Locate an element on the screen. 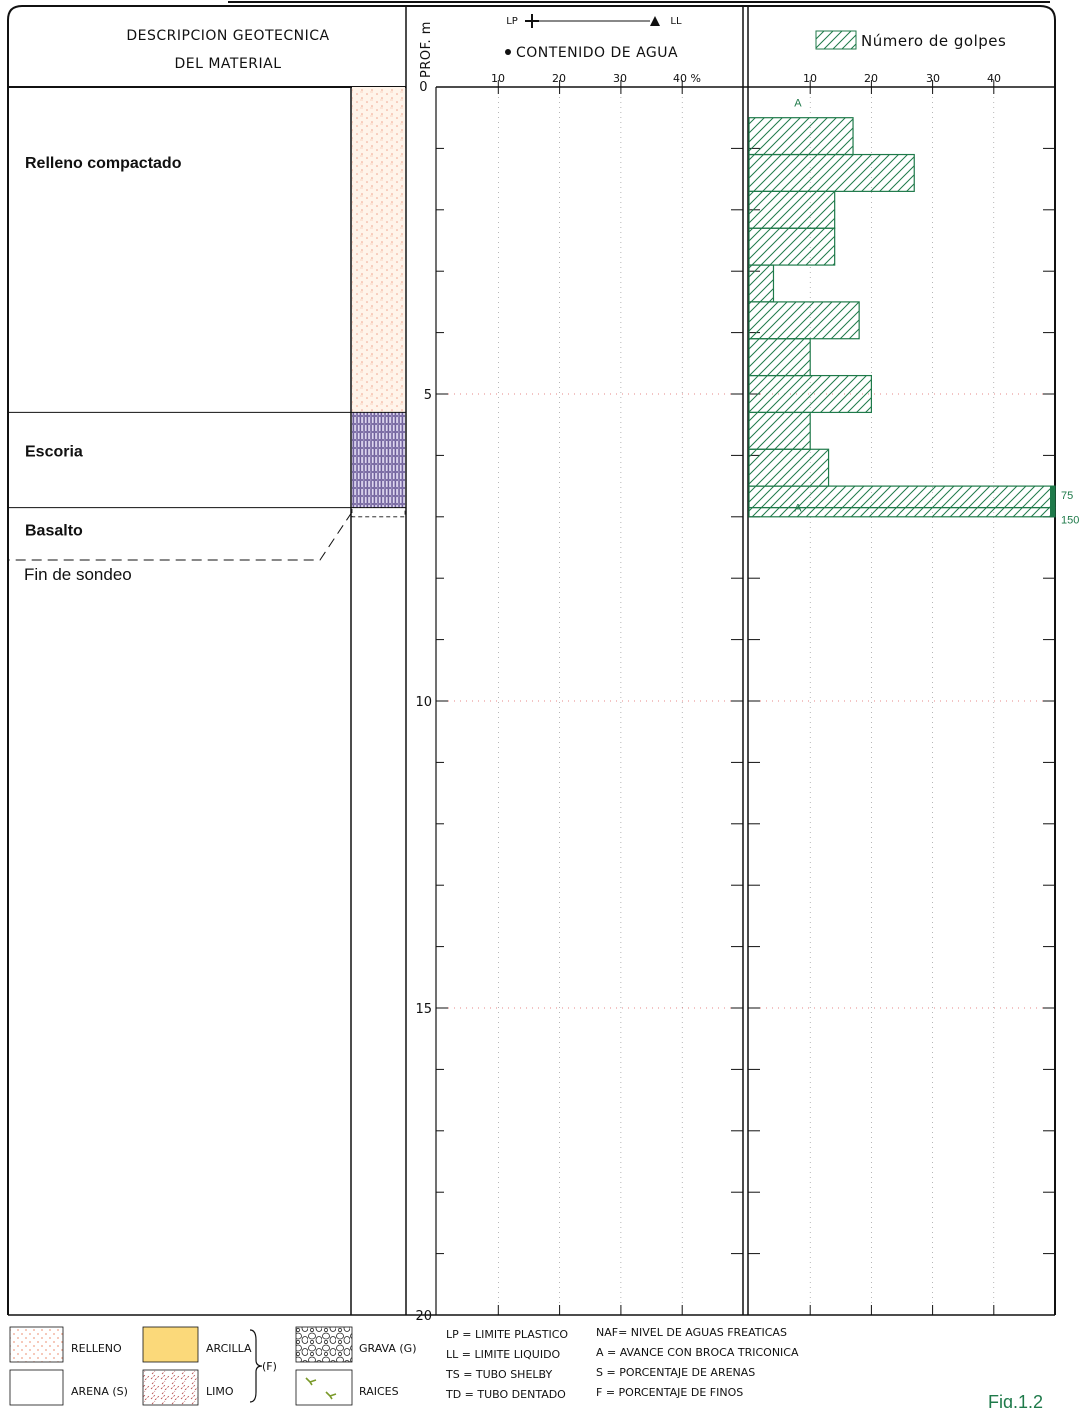 This screenshot has width=1087, height=1408. grava-swatch is located at coordinates (324, 1344).